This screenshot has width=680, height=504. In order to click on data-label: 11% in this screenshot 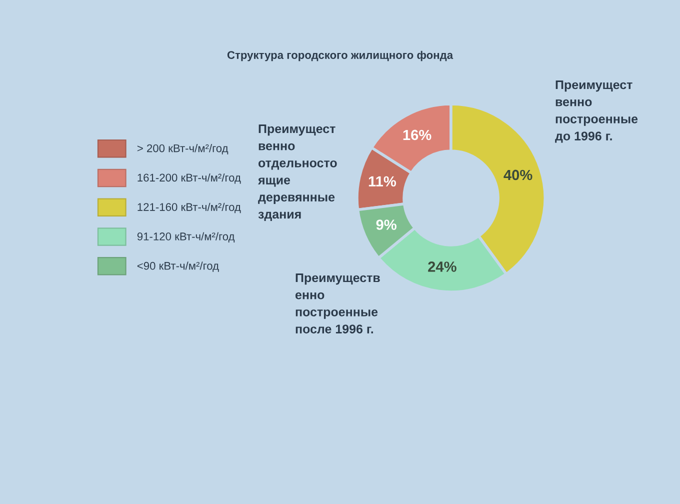, I will do `click(382, 181)`.